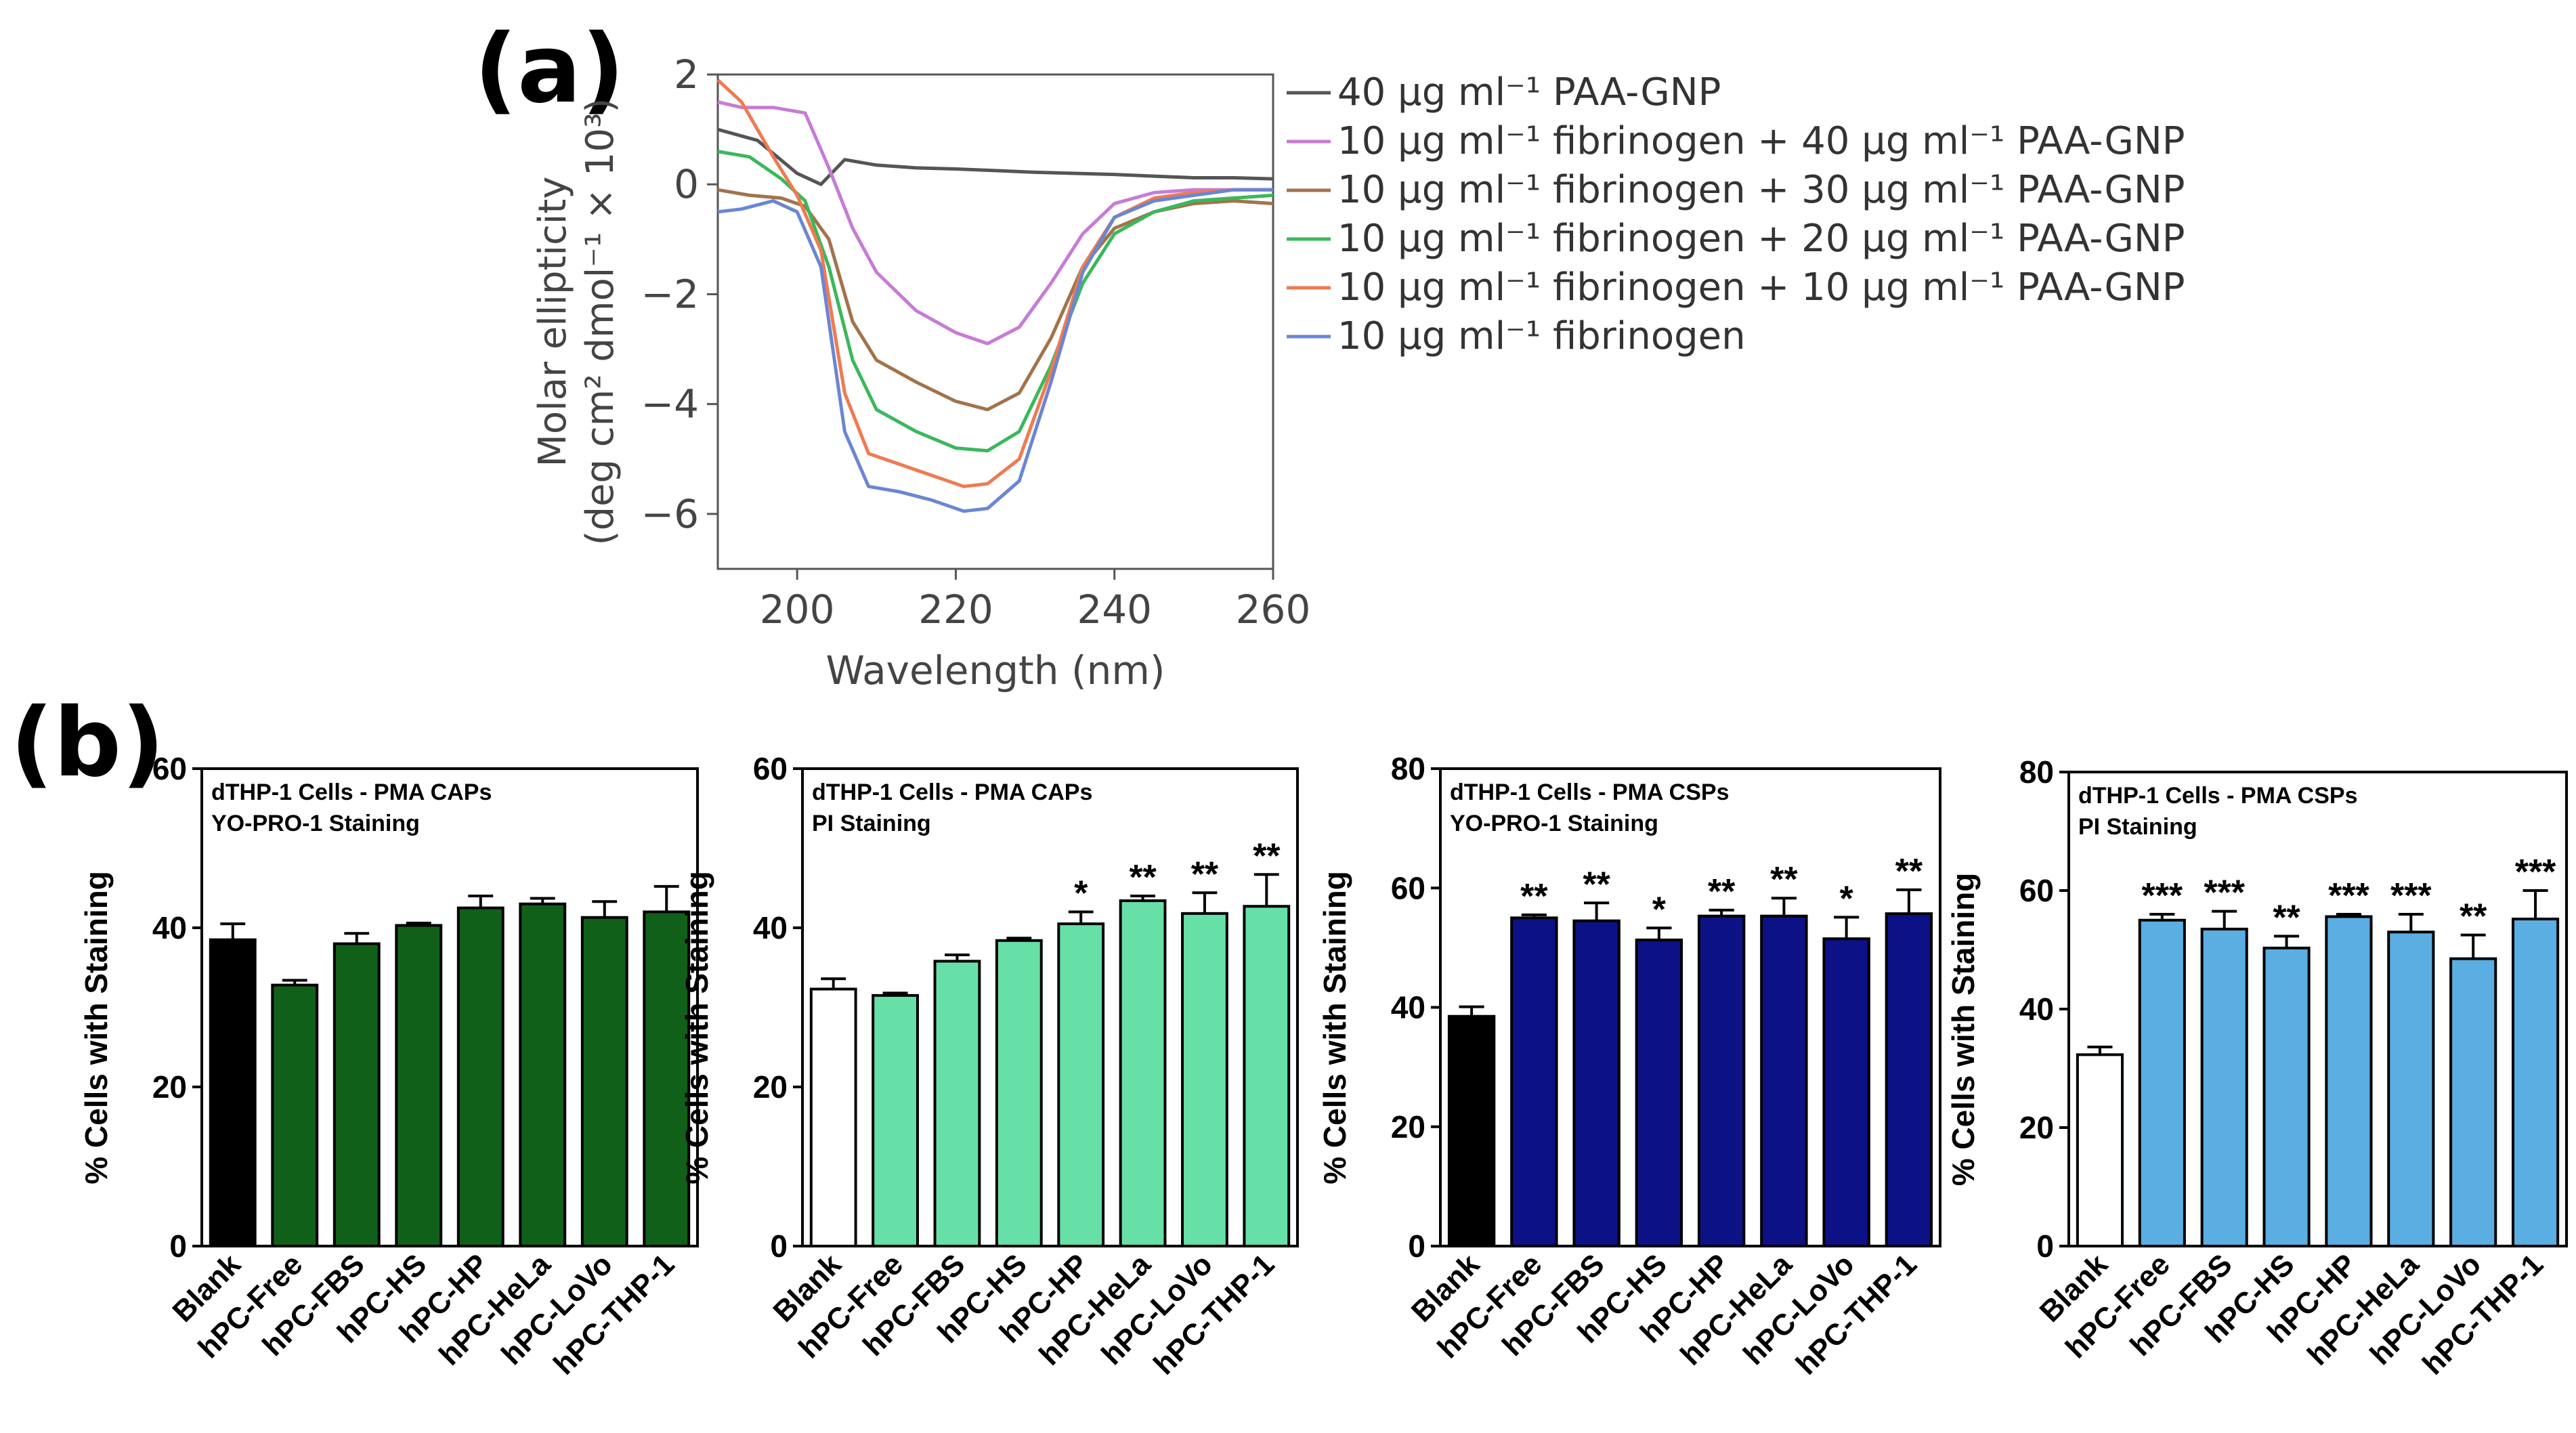  What do you see at coordinates (2162, 896) in the screenshot?
I see `significance-mark-1: ***` at bounding box center [2162, 896].